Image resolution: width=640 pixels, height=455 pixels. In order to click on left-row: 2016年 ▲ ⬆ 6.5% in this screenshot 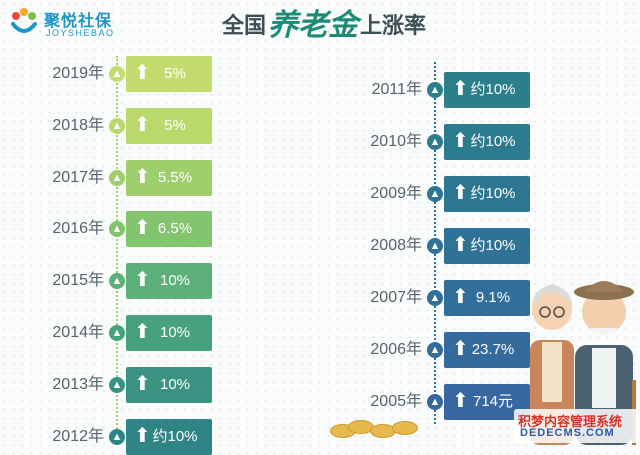, I will do `click(320, 229)`.